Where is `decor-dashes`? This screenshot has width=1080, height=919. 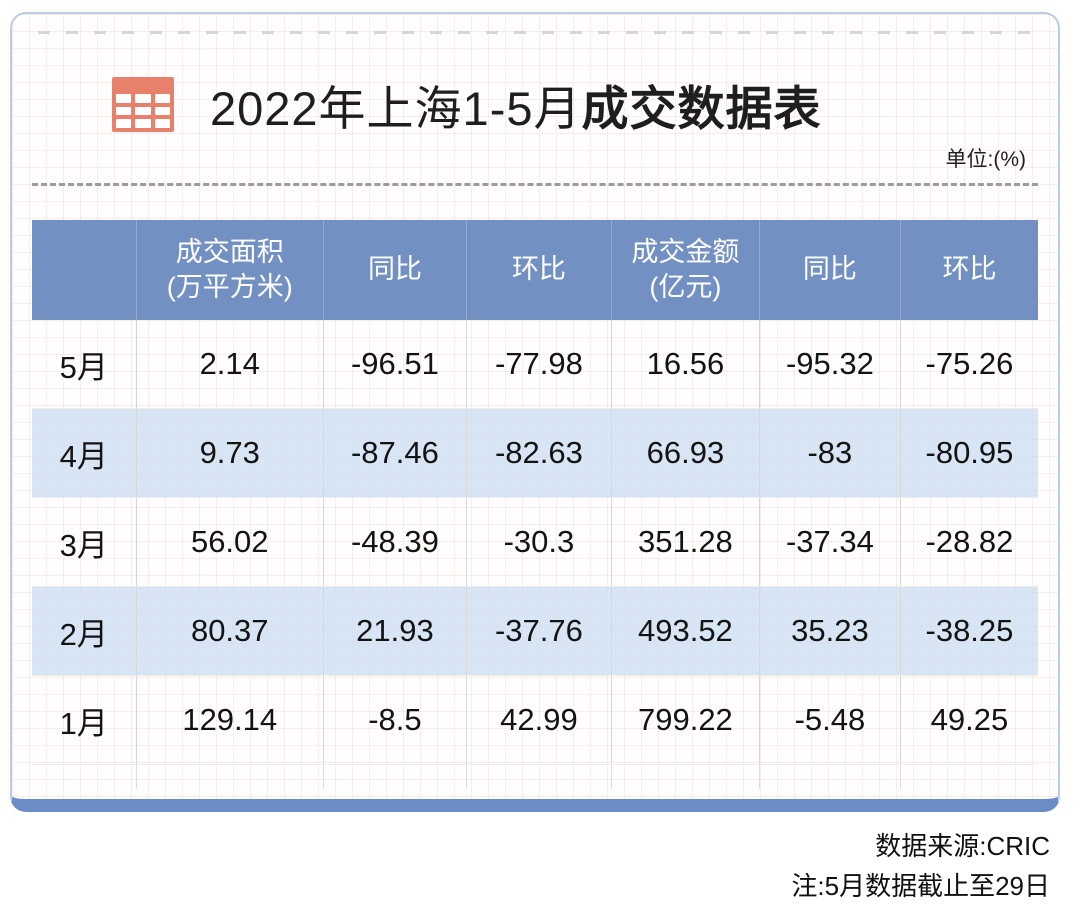
decor-dashes is located at coordinates (535, 32).